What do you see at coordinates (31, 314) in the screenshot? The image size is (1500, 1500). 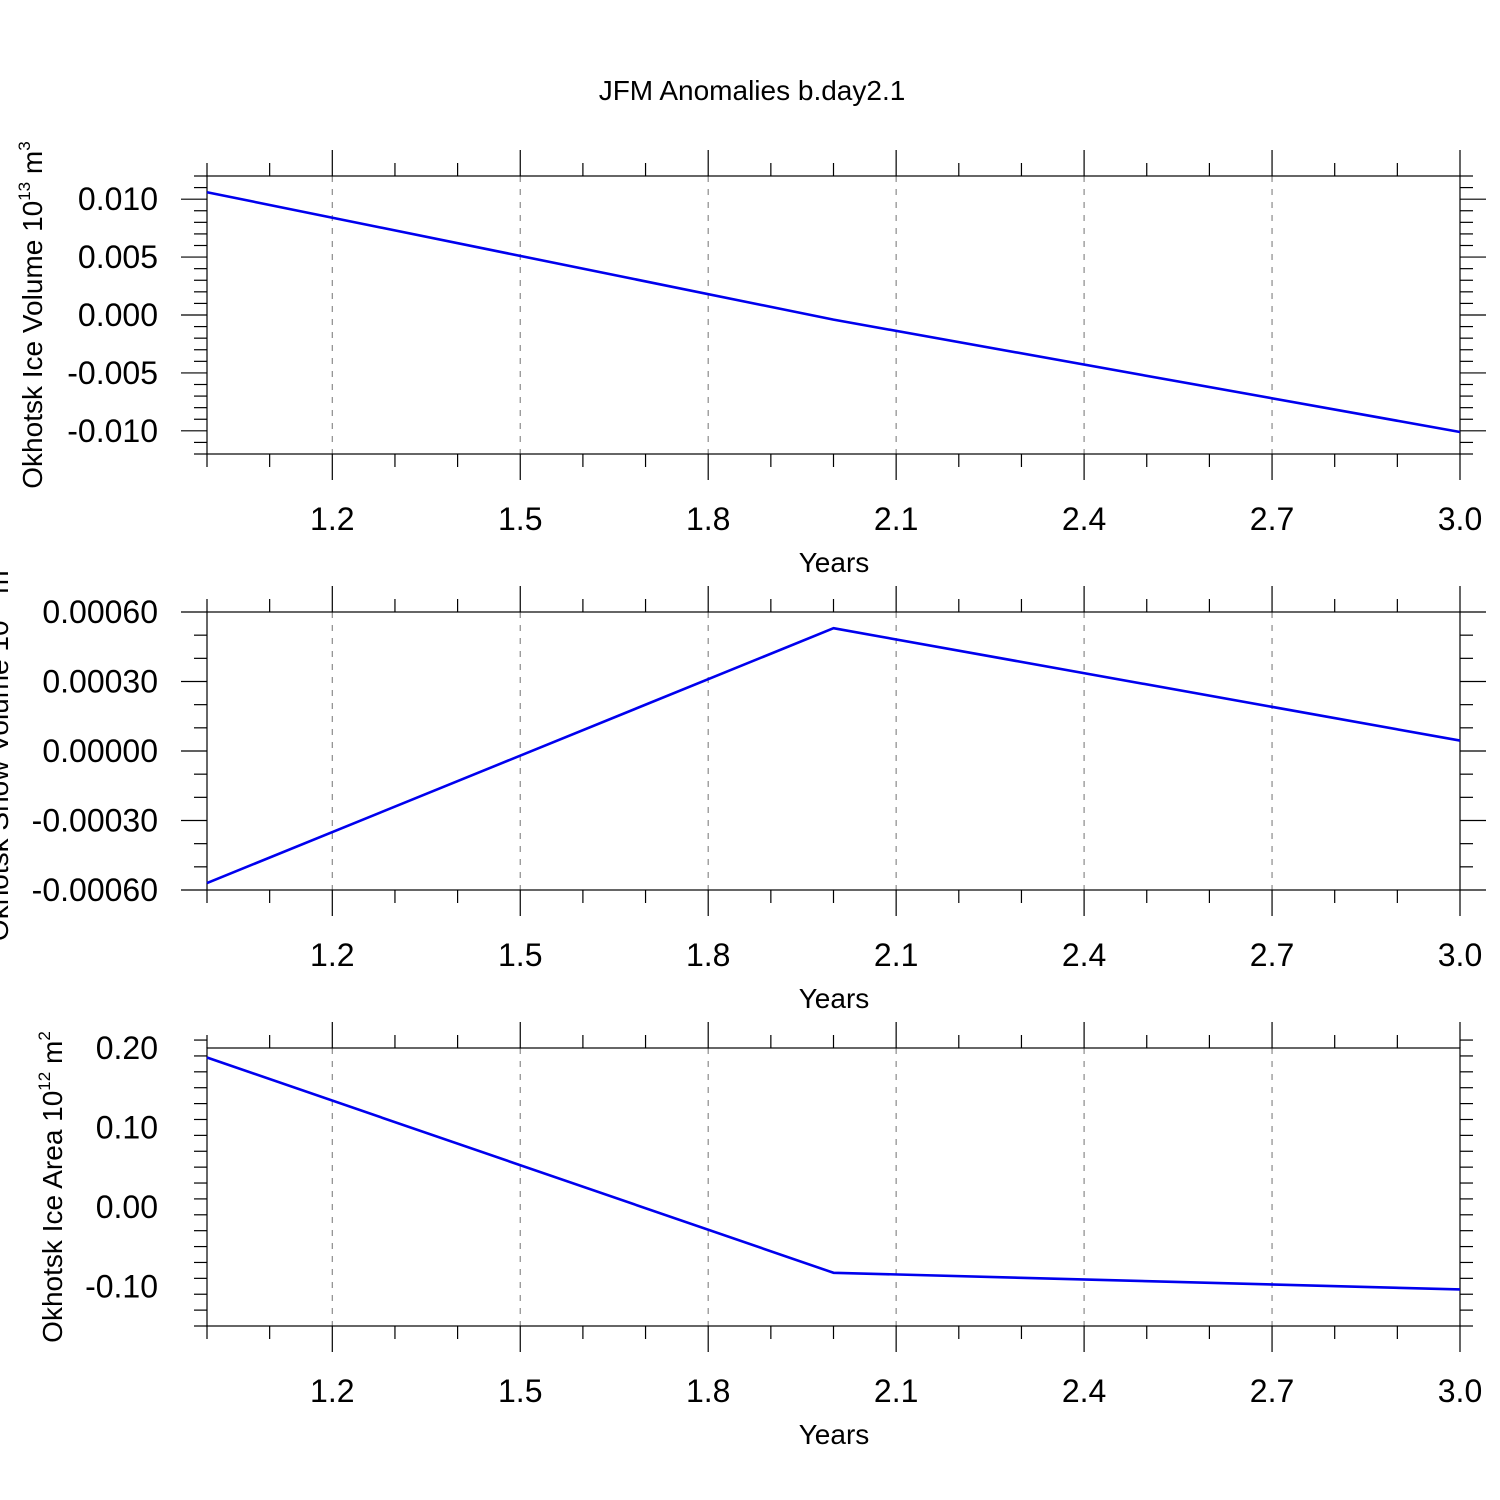 I see `y-axis-title: Okhotsk Ice Volume 1013 m3` at bounding box center [31, 314].